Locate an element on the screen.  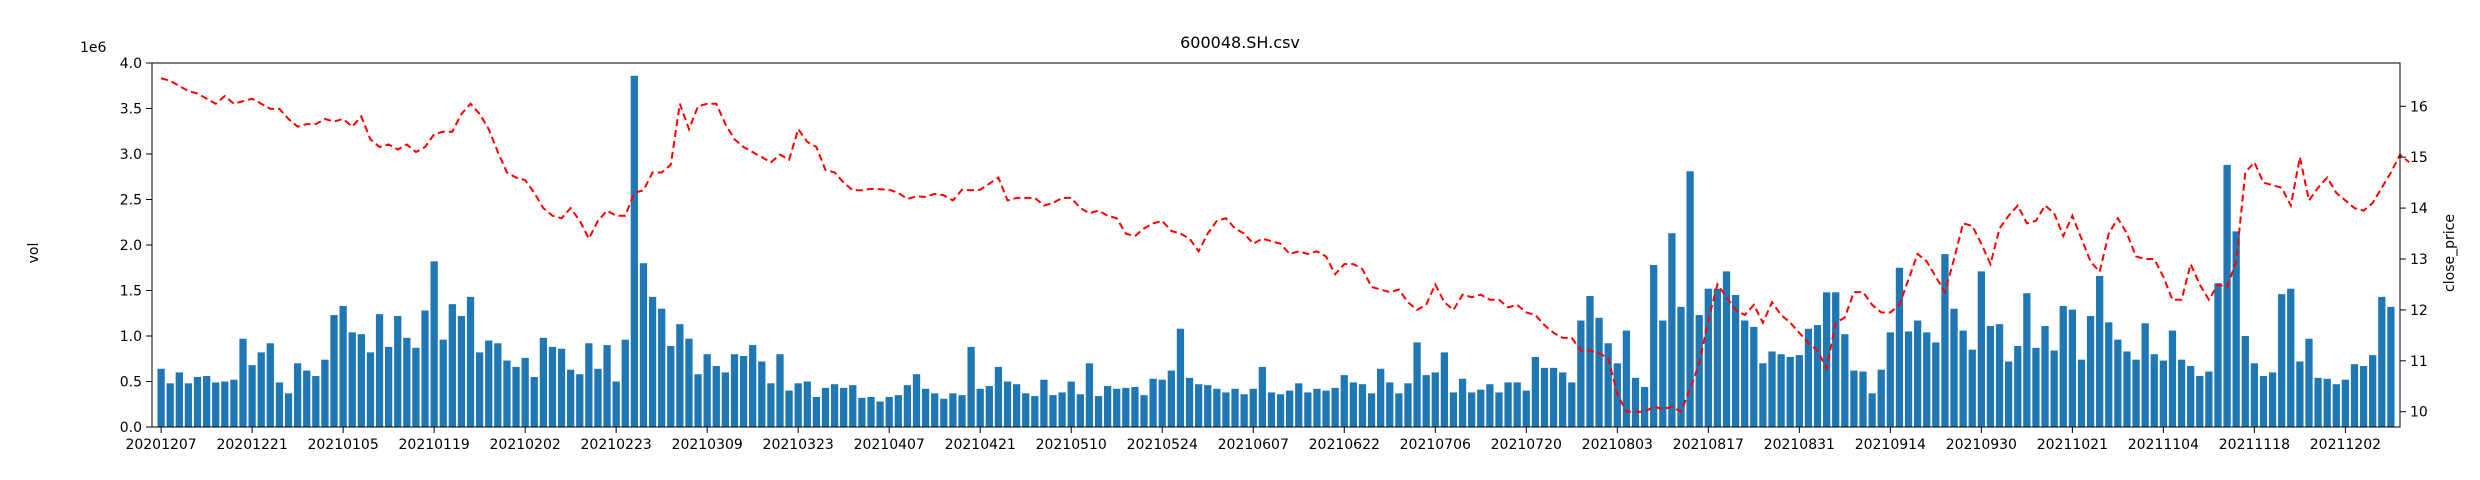
y-right-tick-label: 16 is located at coordinates (2419, 107).